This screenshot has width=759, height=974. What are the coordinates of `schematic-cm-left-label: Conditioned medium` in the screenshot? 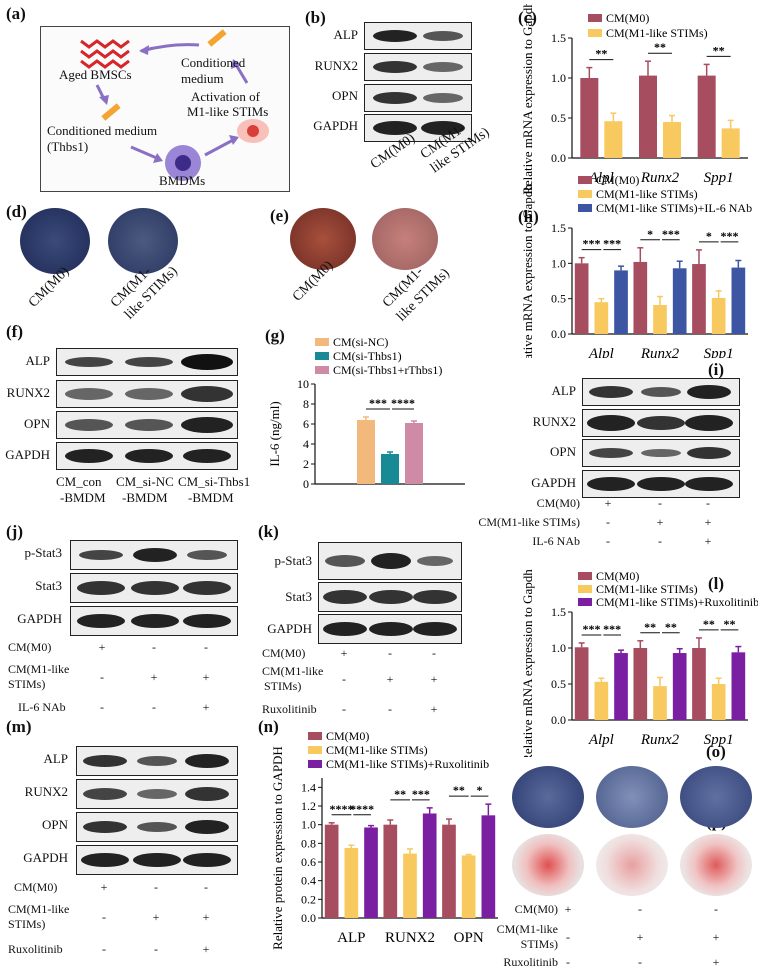 It's located at (102, 130).